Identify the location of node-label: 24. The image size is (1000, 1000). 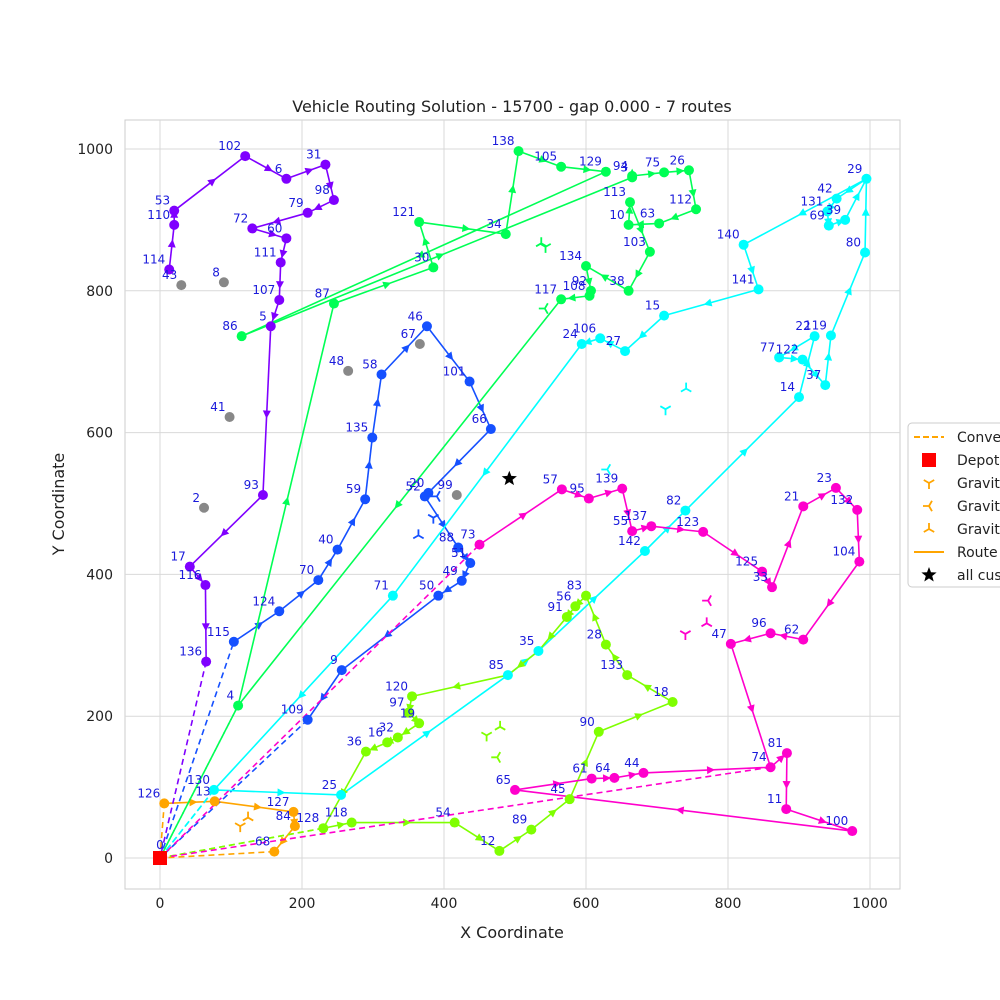
(569, 334).